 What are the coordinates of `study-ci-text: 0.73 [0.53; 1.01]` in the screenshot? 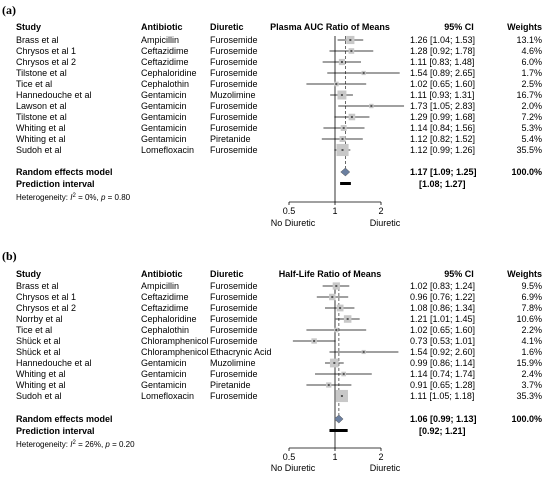 It's located at (442, 341).